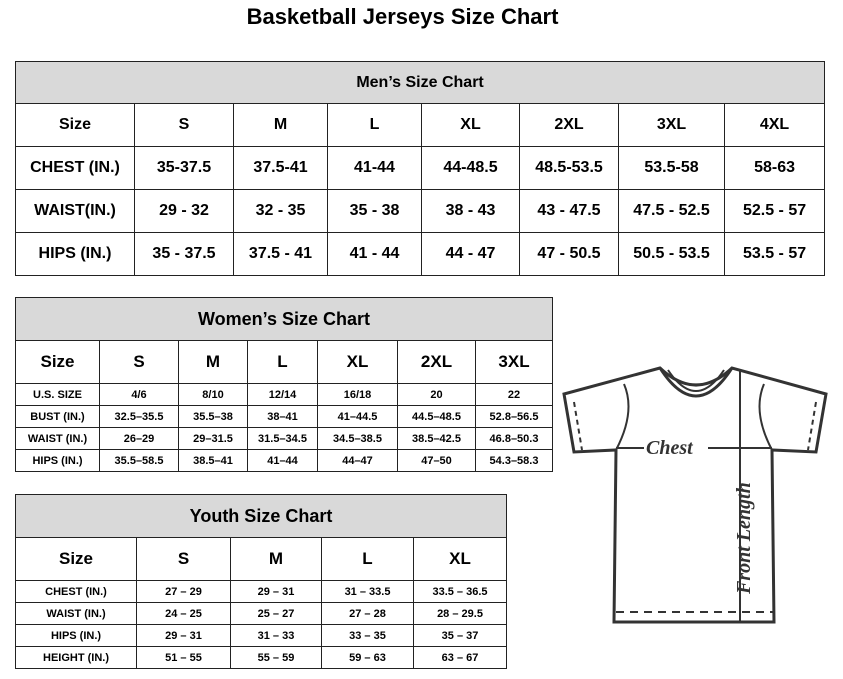 The height and width of the screenshot is (679, 843). What do you see at coordinates (357, 438) in the screenshot?
I see `table-cell: 34.5–38.5` at bounding box center [357, 438].